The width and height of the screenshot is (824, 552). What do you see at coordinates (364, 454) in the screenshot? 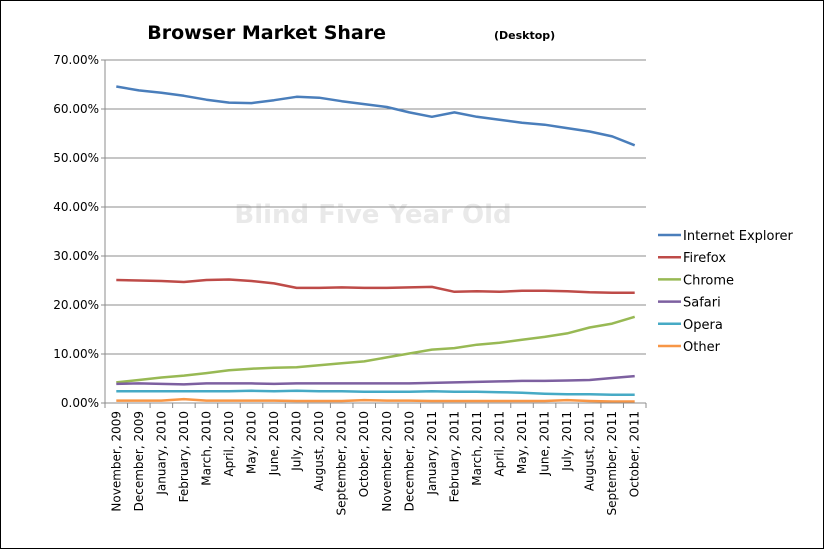
I see `x-tick-label: October, 2010` at bounding box center [364, 454].